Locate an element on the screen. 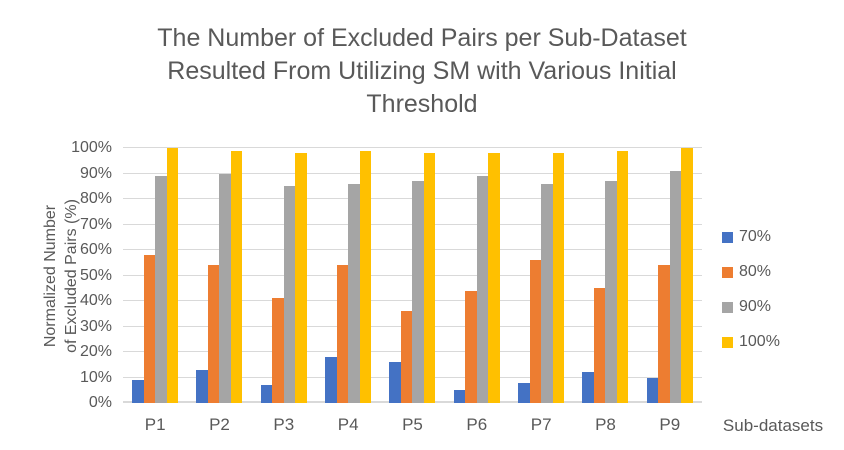  bar-p1-series-100% is located at coordinates (172, 275).